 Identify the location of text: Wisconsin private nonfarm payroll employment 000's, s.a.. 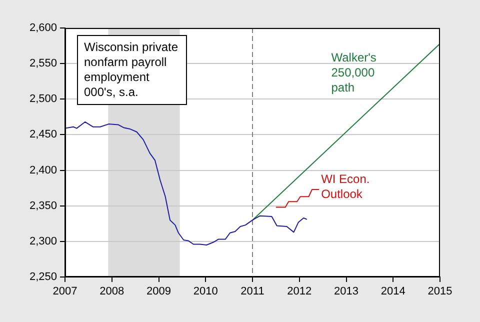
(132, 70).